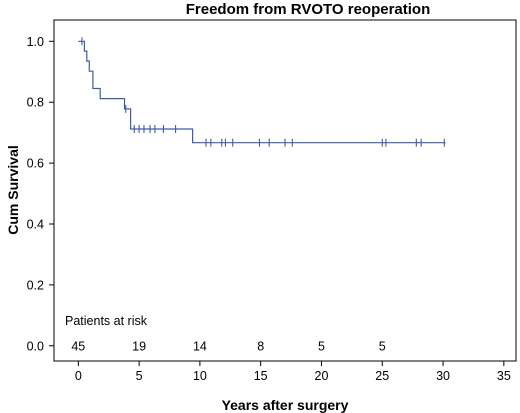  What do you see at coordinates (285, 405) in the screenshot?
I see `x-axis-title: Years after surgery` at bounding box center [285, 405].